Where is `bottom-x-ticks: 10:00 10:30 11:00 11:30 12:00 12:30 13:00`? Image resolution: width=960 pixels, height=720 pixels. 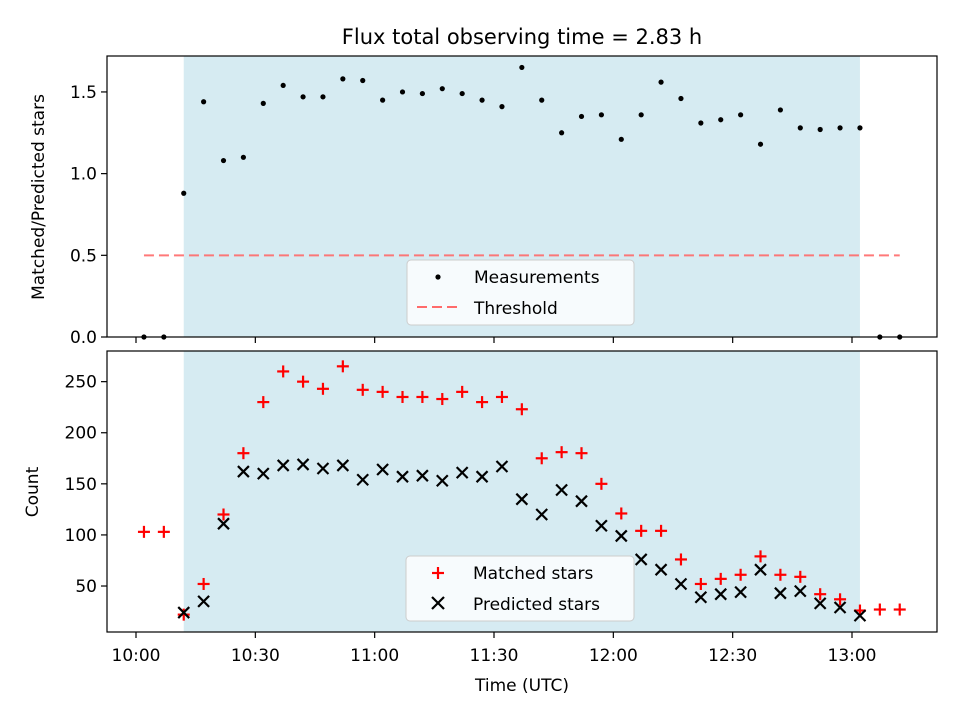 bottom-x-ticks: 10:00 10:30 11:00 11:30 12:00 12:30 13:00 is located at coordinates (494, 649).